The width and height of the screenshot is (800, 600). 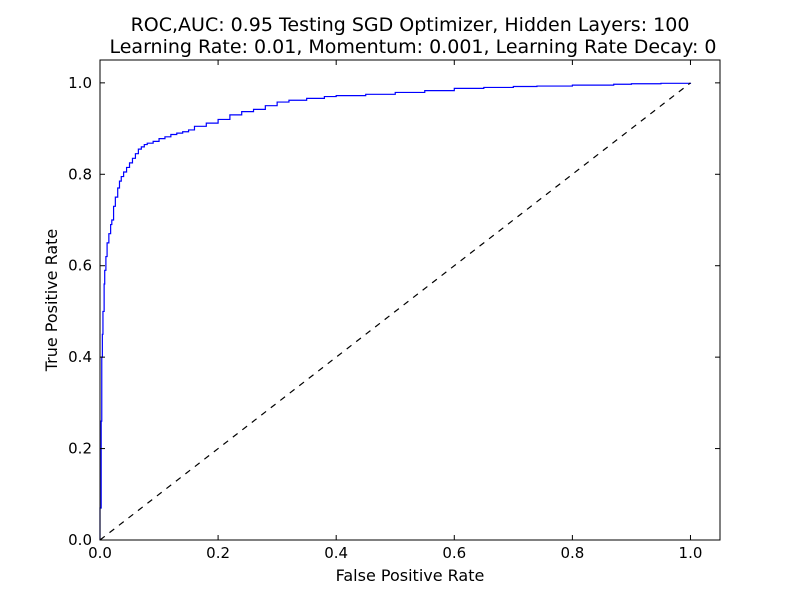 I want to click on y-tick-label: 0.8, so click(x=80, y=174).